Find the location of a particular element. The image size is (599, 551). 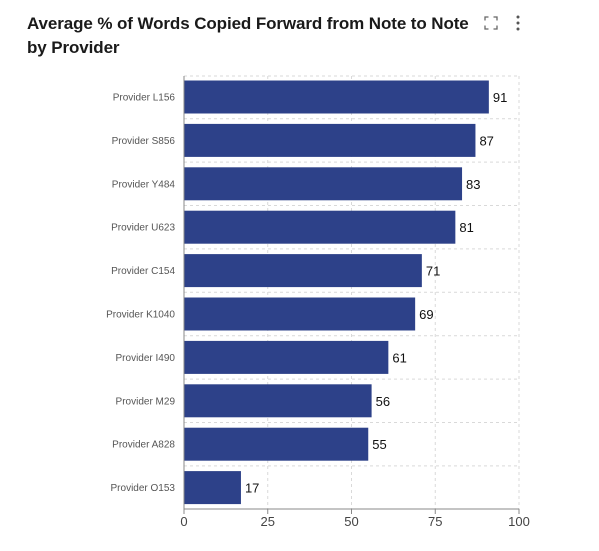

x-tick-label: 0 is located at coordinates (183, 521).